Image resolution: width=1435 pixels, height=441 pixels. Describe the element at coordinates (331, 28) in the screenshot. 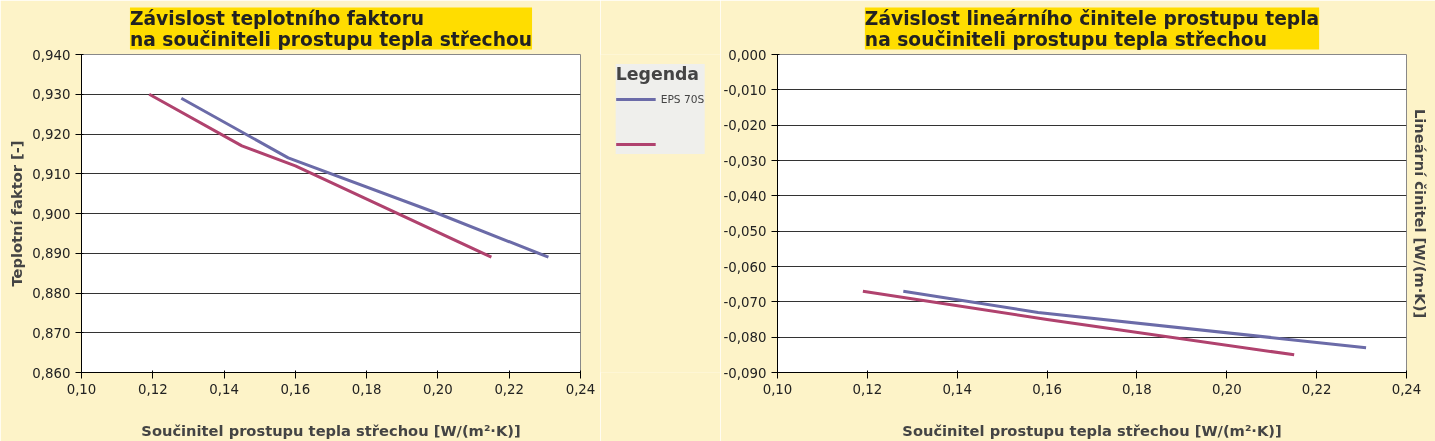

I see `chart-title: Závislost teplotního faktoru na součiniteli prostupu tepla střechou` at that location.